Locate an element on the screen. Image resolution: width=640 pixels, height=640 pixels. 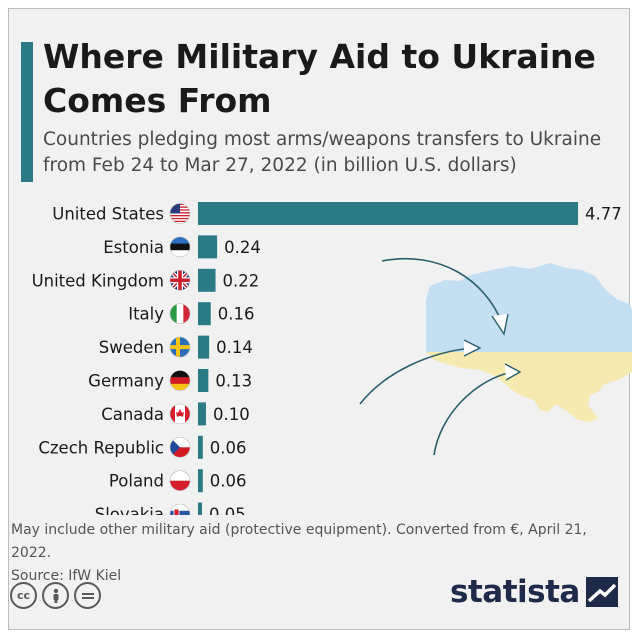
title-accent-bar is located at coordinates (27, 112).